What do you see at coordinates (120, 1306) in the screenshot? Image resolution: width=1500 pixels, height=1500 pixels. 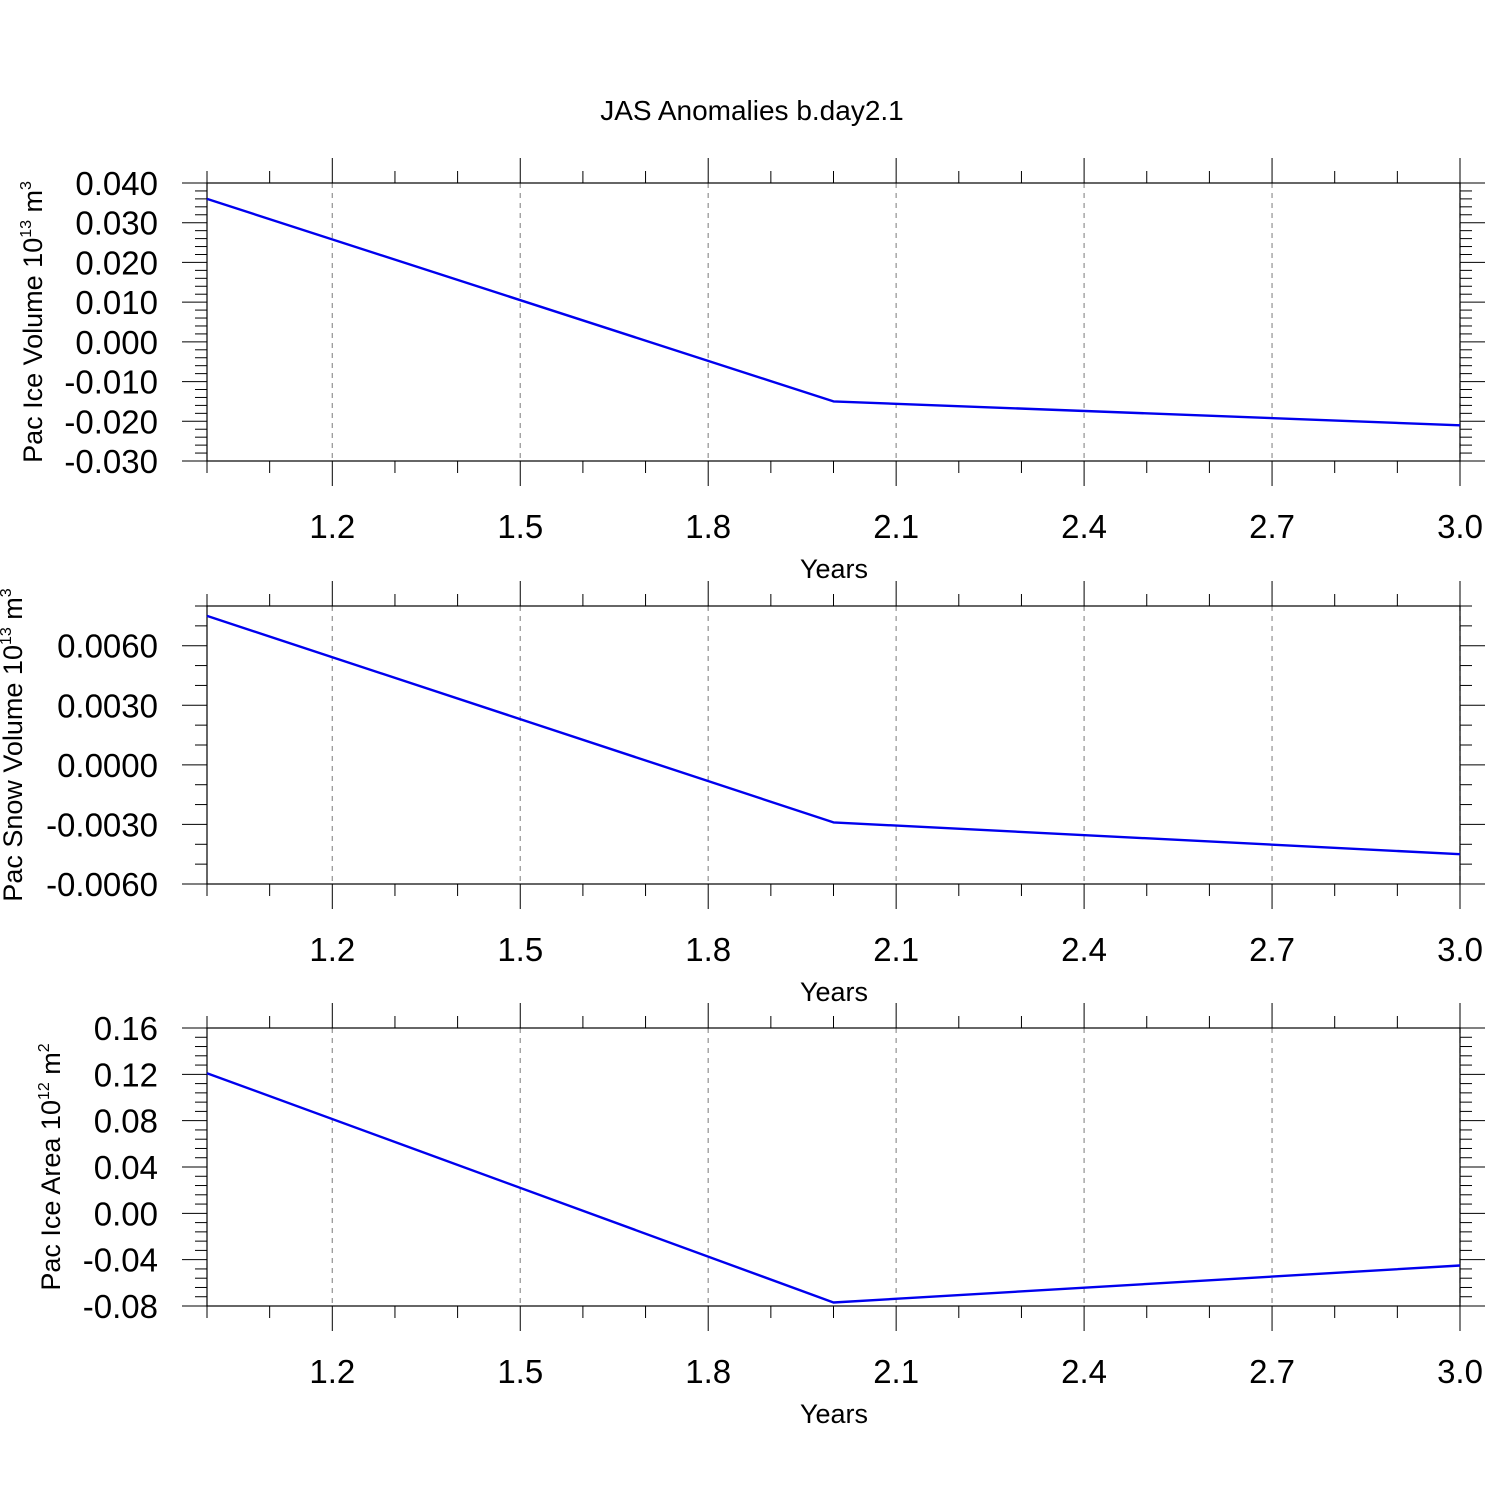 I see `y-tick-label: -0.08` at bounding box center [120, 1306].